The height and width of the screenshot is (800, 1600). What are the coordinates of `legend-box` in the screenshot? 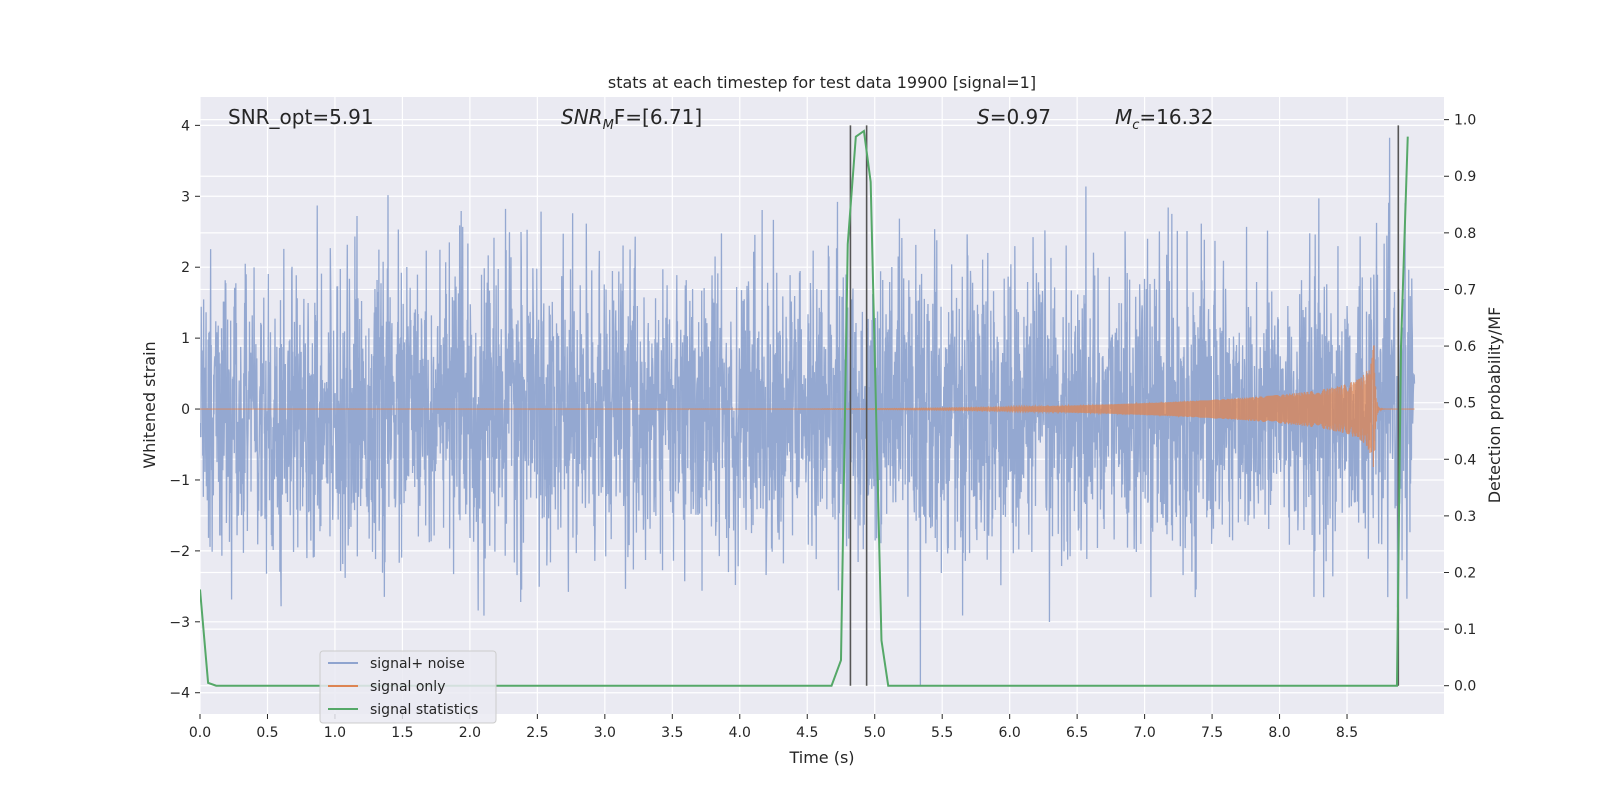 It's located at (408, 687).